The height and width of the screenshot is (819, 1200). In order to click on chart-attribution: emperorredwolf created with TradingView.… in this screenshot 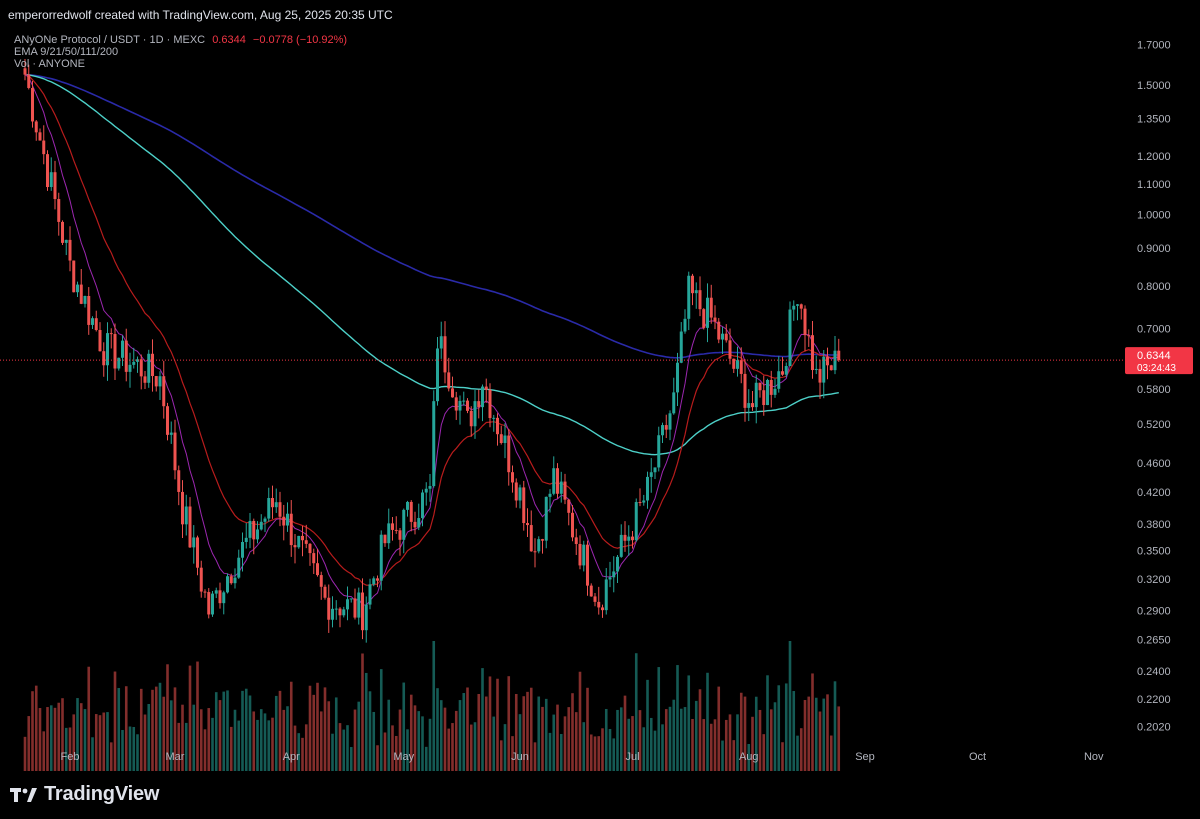, I will do `click(200, 15)`.